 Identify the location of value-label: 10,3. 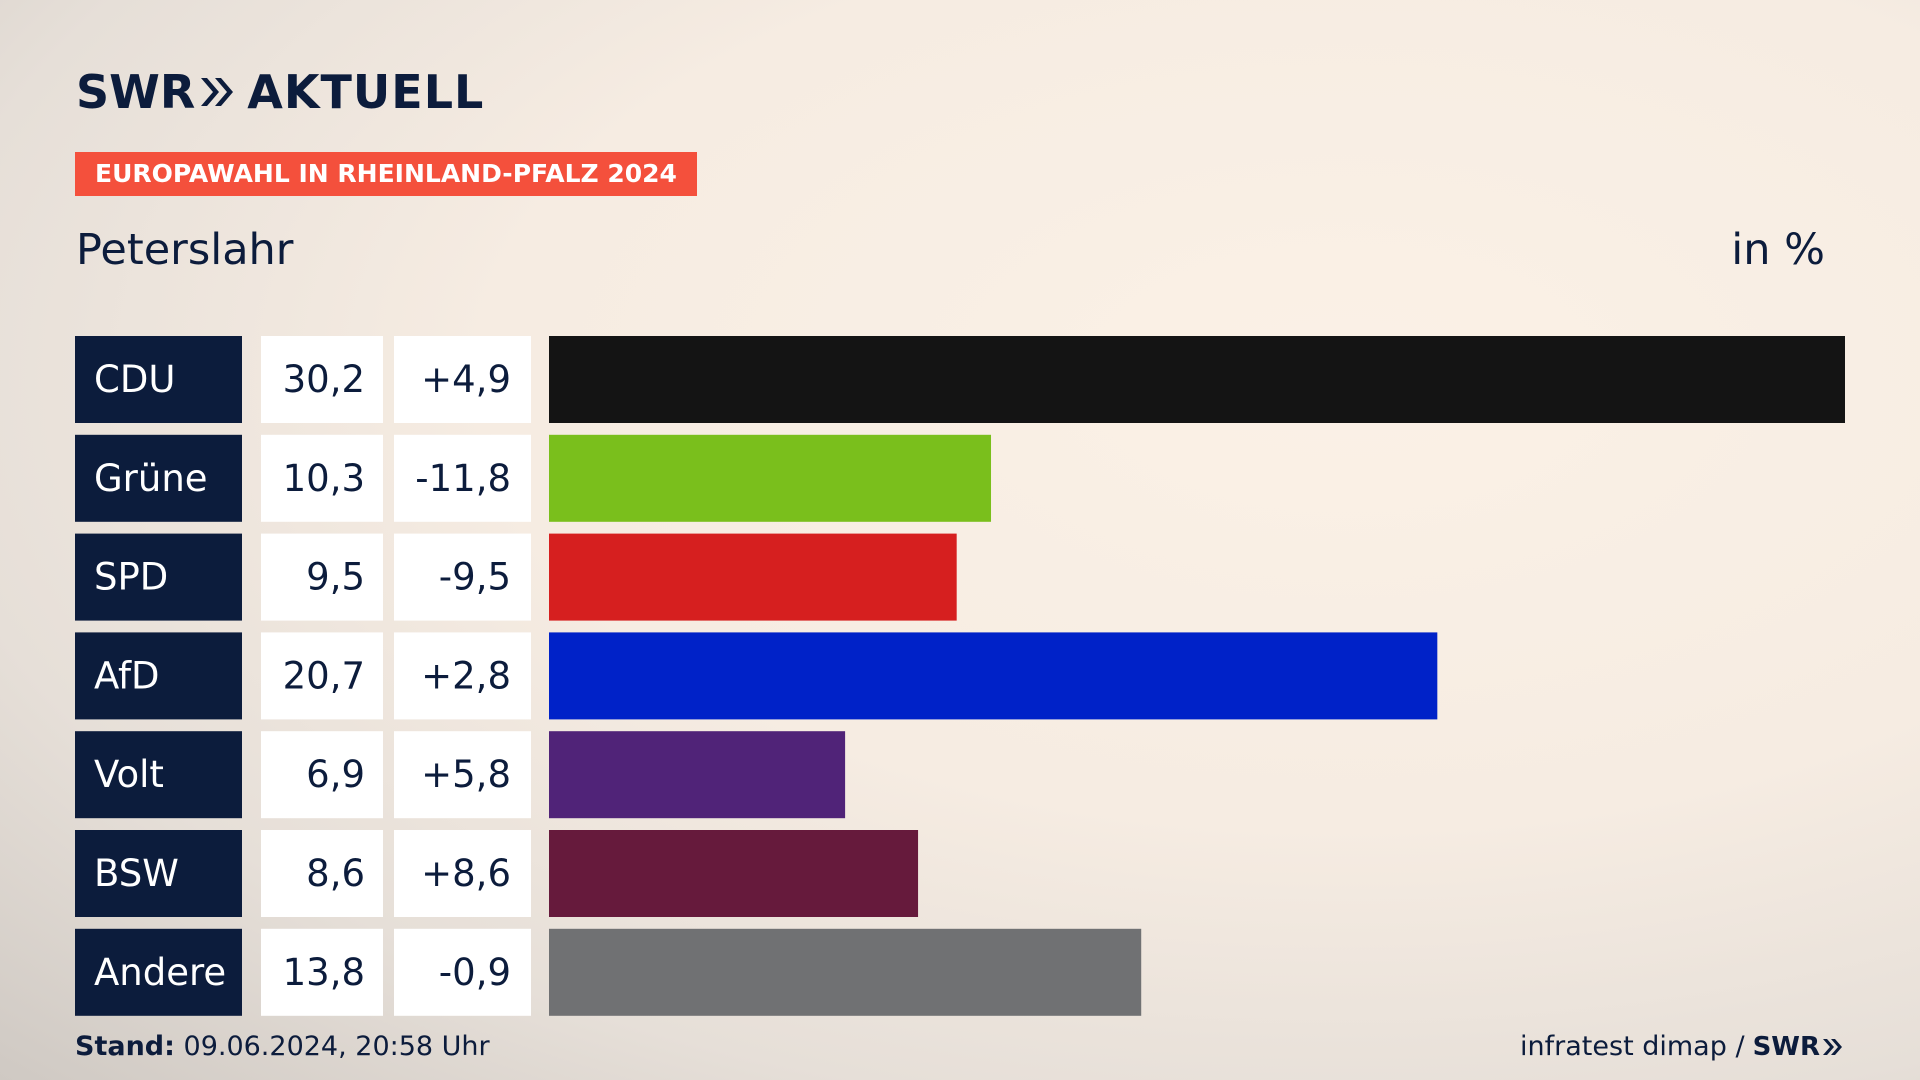
(324, 478).